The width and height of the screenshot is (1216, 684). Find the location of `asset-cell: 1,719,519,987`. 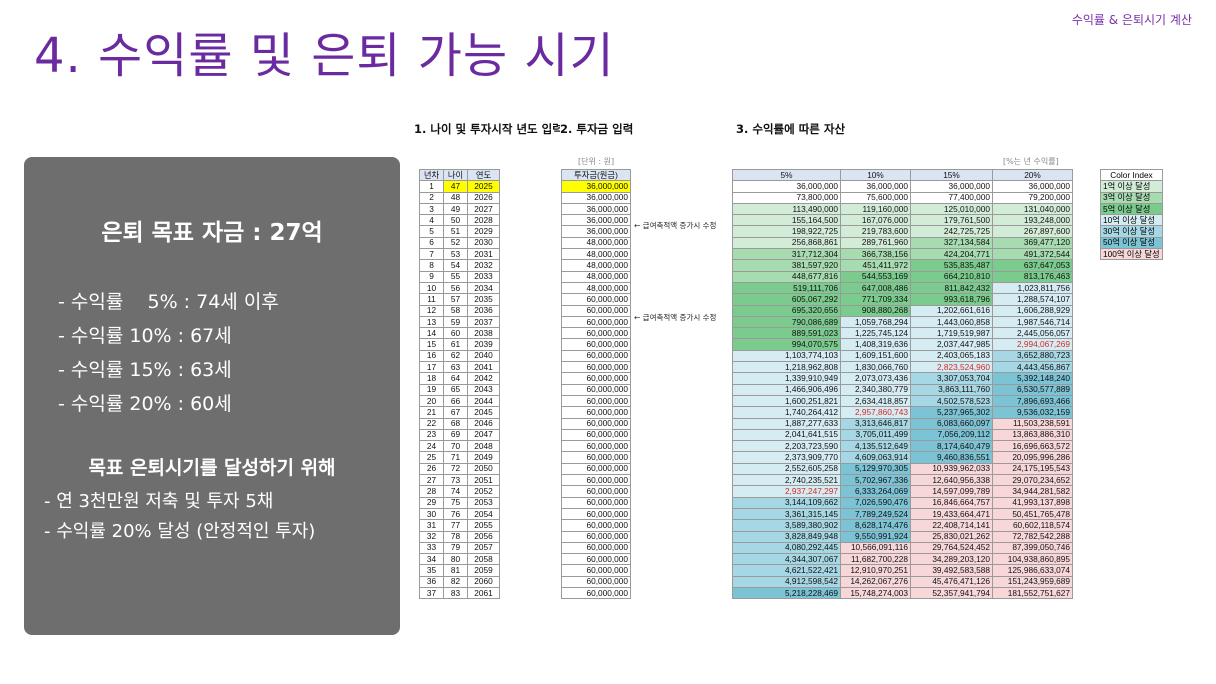

asset-cell: 1,719,519,987 is located at coordinates (951, 333).